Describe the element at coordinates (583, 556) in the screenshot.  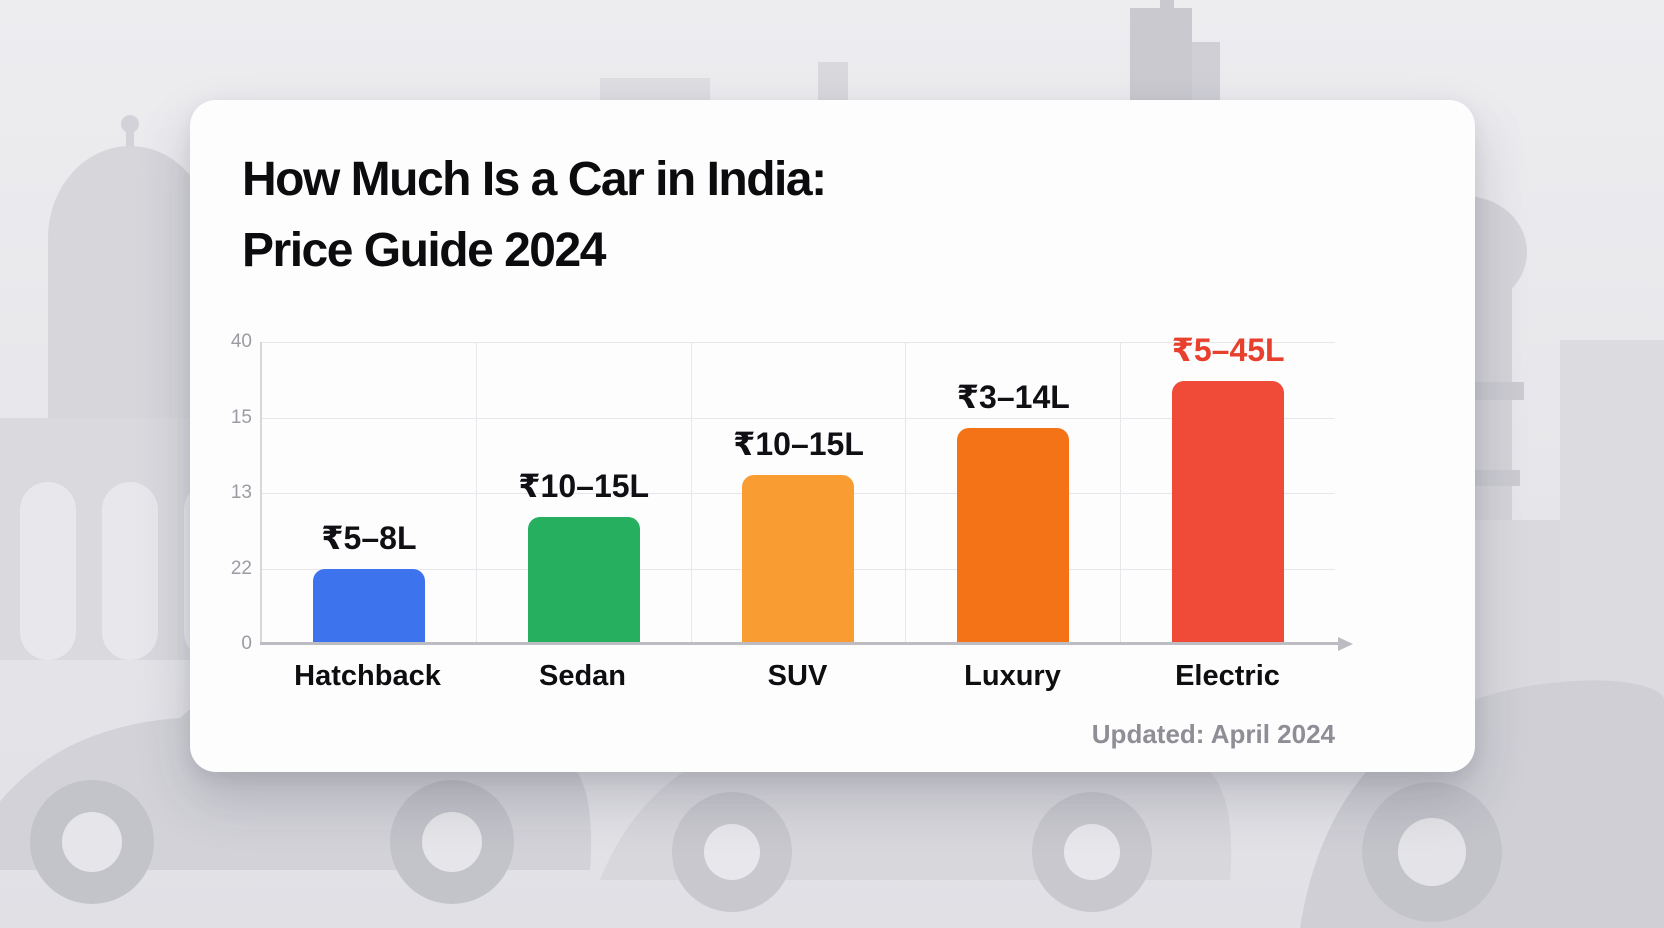
I see `bar-sedan: ₹10–15L` at that location.